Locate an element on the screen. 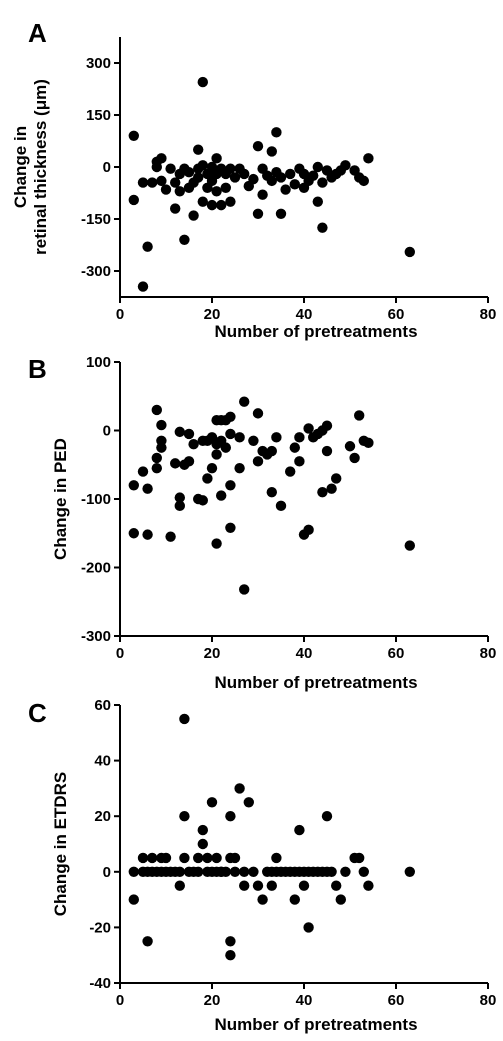 Image resolution: width=503 pixels, height=1041 pixels. y-tick-label: -20 is located at coordinates (100, 927).